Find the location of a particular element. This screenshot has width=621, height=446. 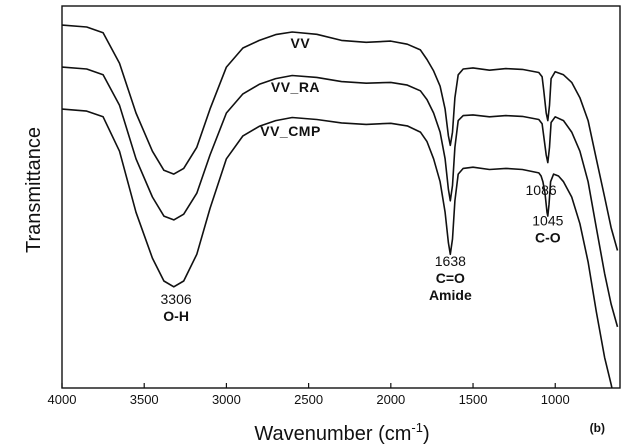

panel-label: (b) is located at coordinates (597, 428).